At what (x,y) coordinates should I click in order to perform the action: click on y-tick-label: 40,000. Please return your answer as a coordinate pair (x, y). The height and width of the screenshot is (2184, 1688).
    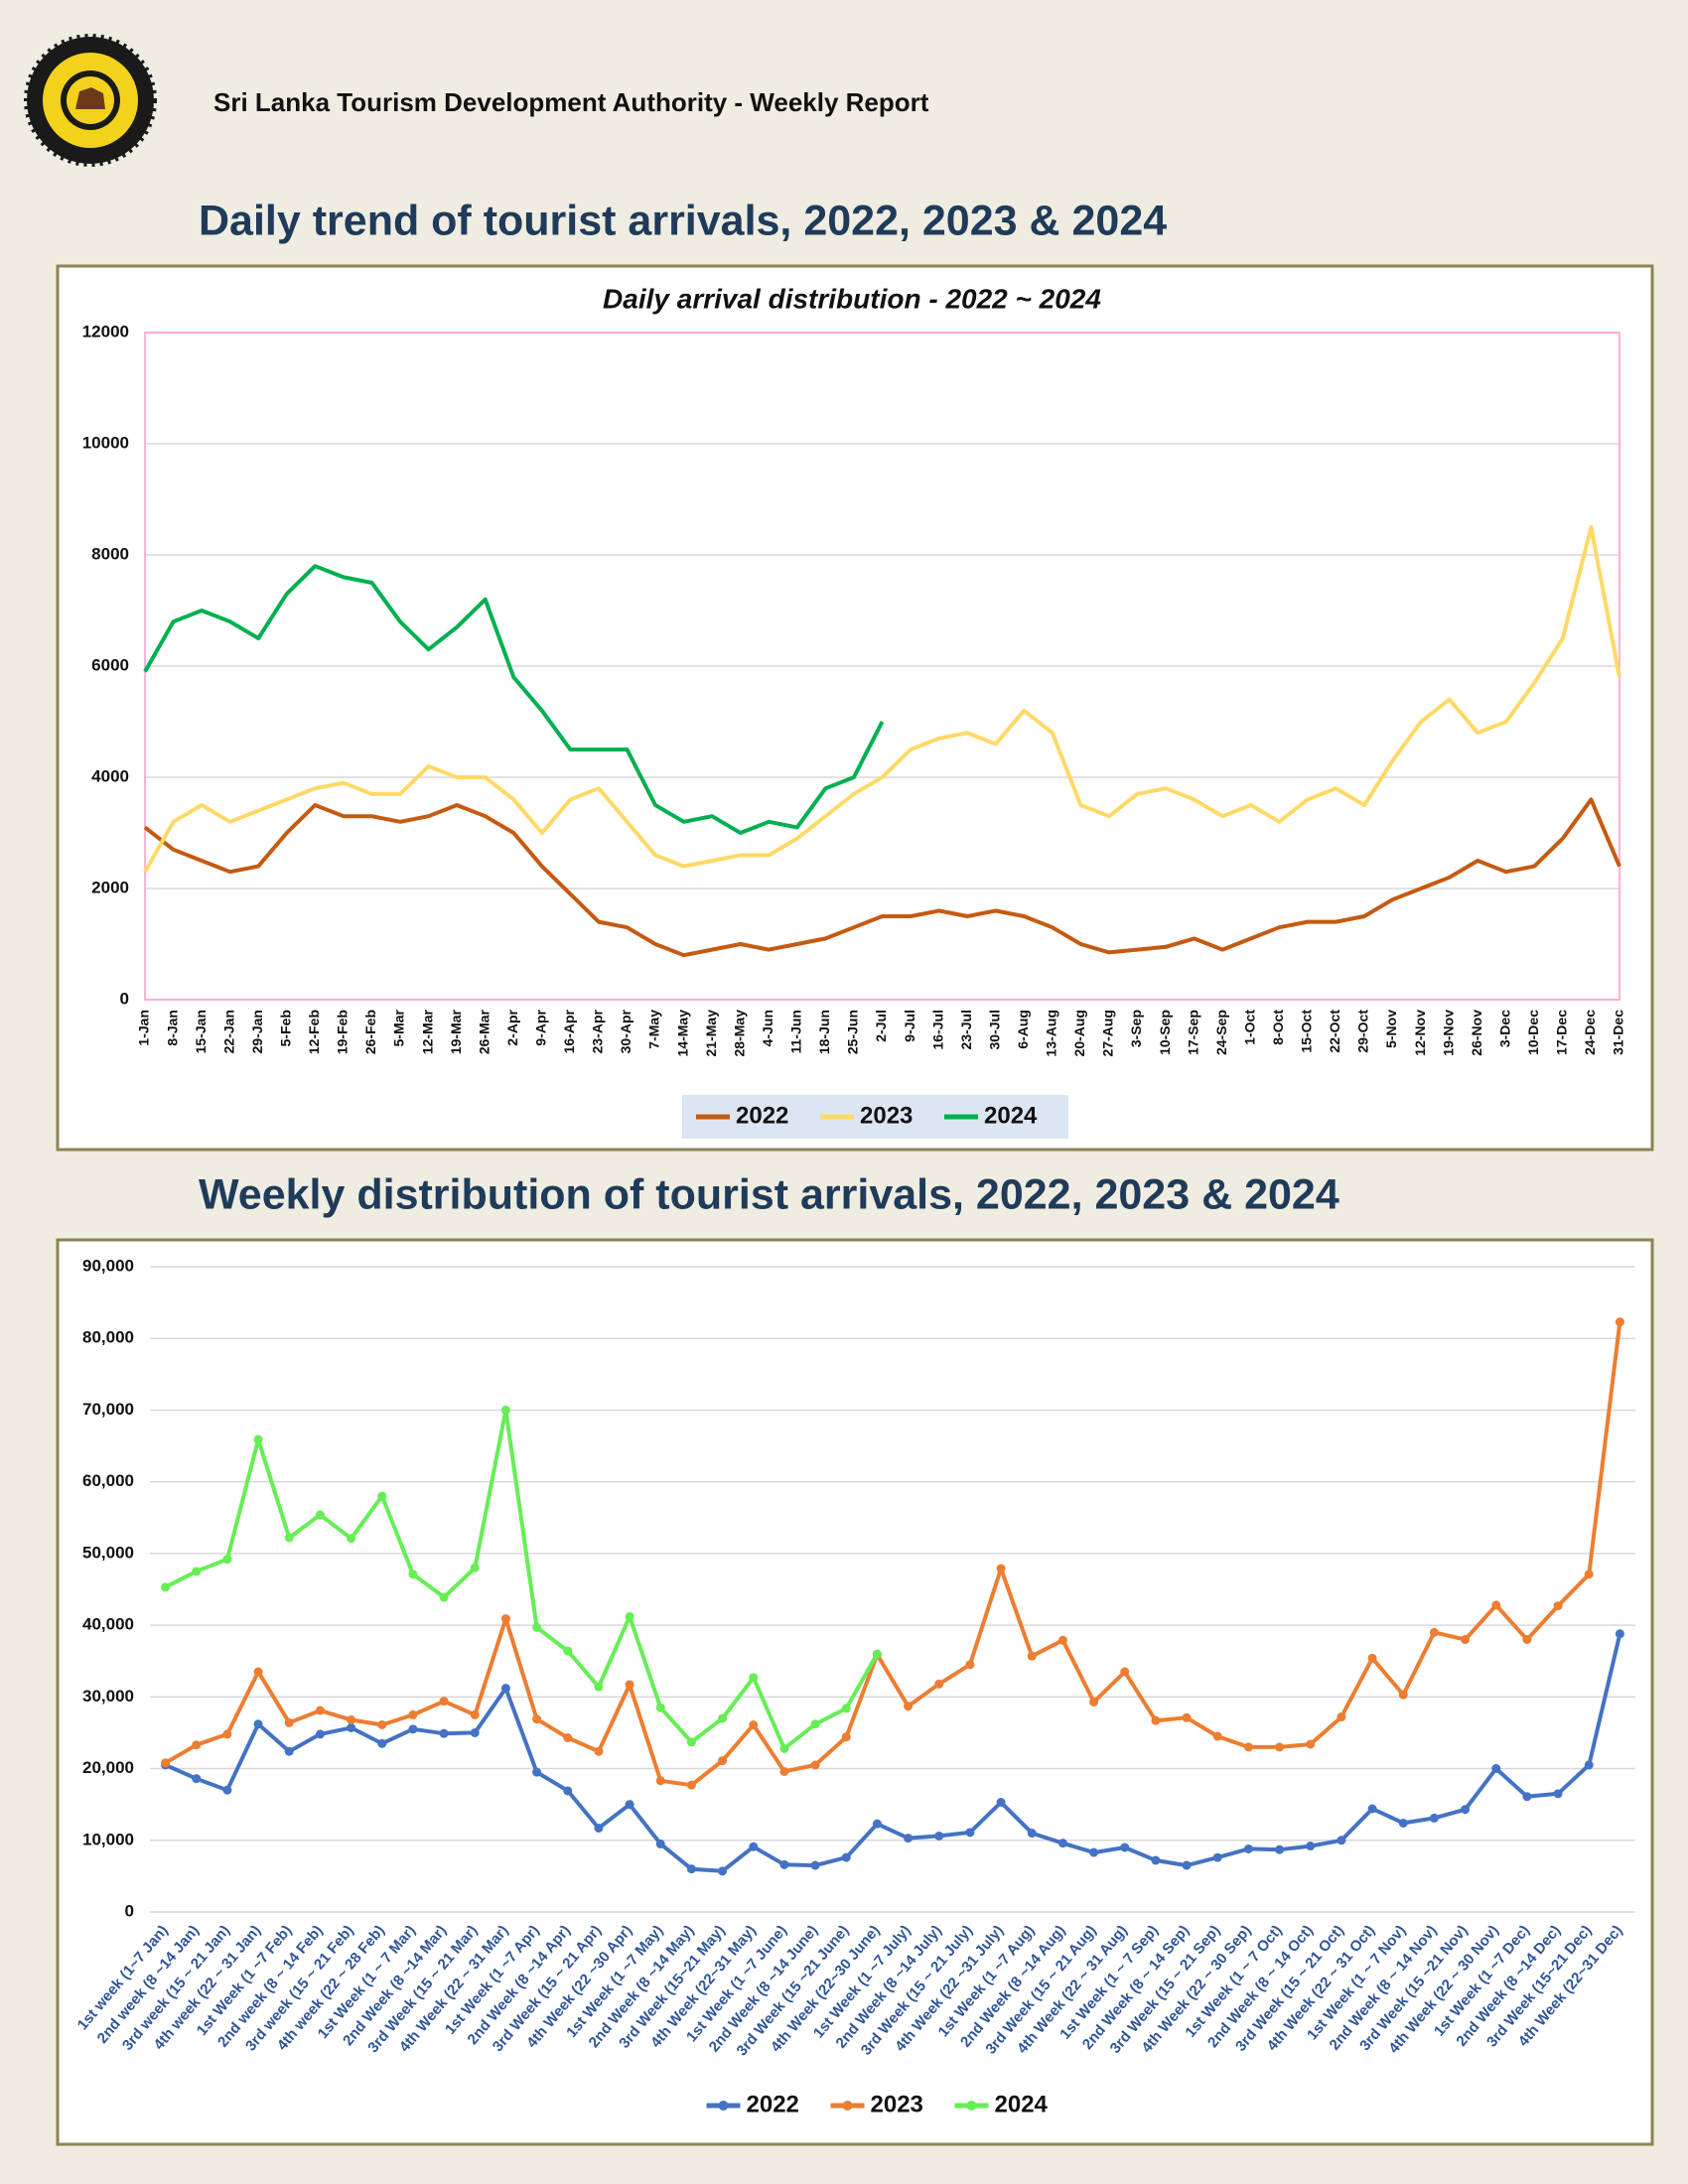
    Looking at the image, I should click on (108, 1624).